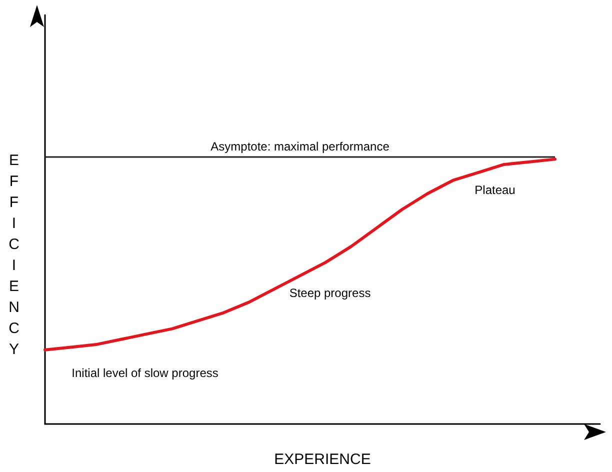 The image size is (612, 472). Describe the element at coordinates (14, 255) in the screenshot. I see `text: EFFICIENCY` at that location.